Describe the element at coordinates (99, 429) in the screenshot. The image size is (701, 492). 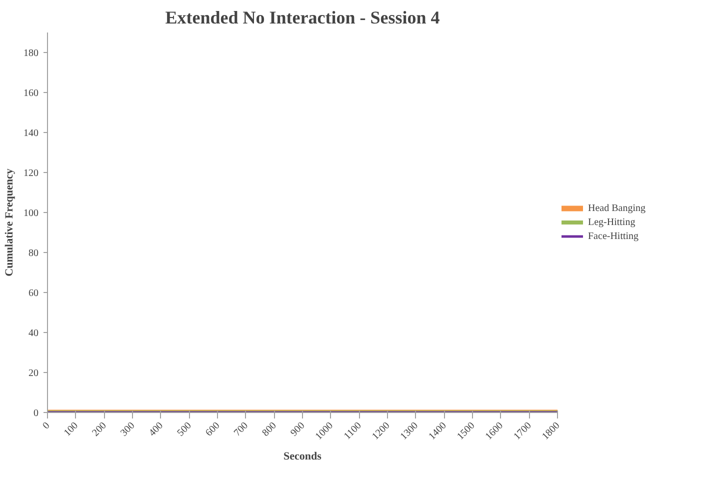
I see `x-tick-label: 200` at that location.